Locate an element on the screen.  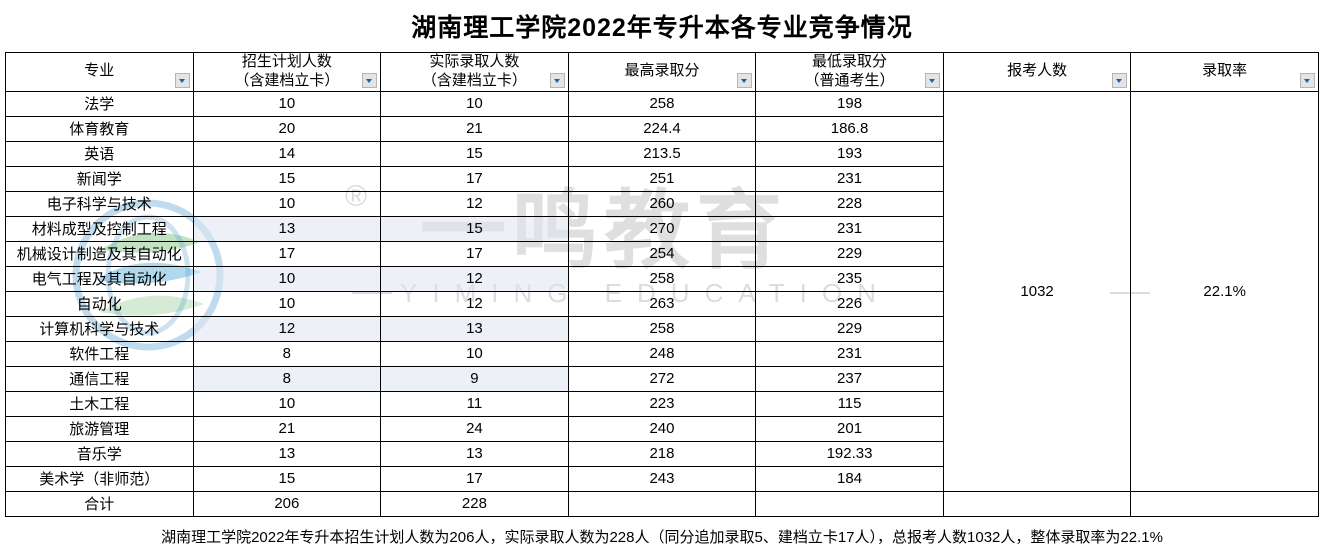
cell-total-low is located at coordinates (849, 503).